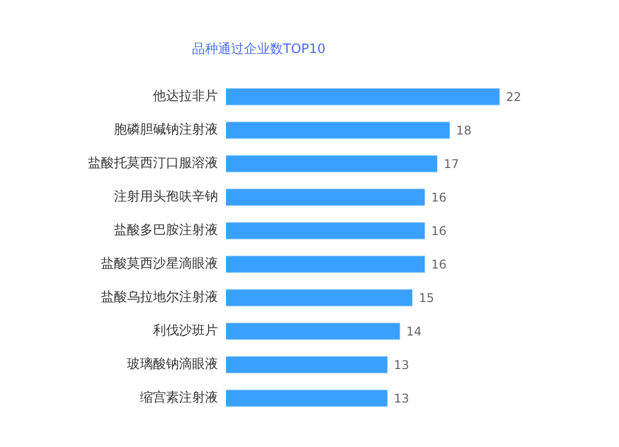 The image size is (619, 447). I want to click on y-tick-label: 盐酸多巴胺注射液, so click(166, 230).